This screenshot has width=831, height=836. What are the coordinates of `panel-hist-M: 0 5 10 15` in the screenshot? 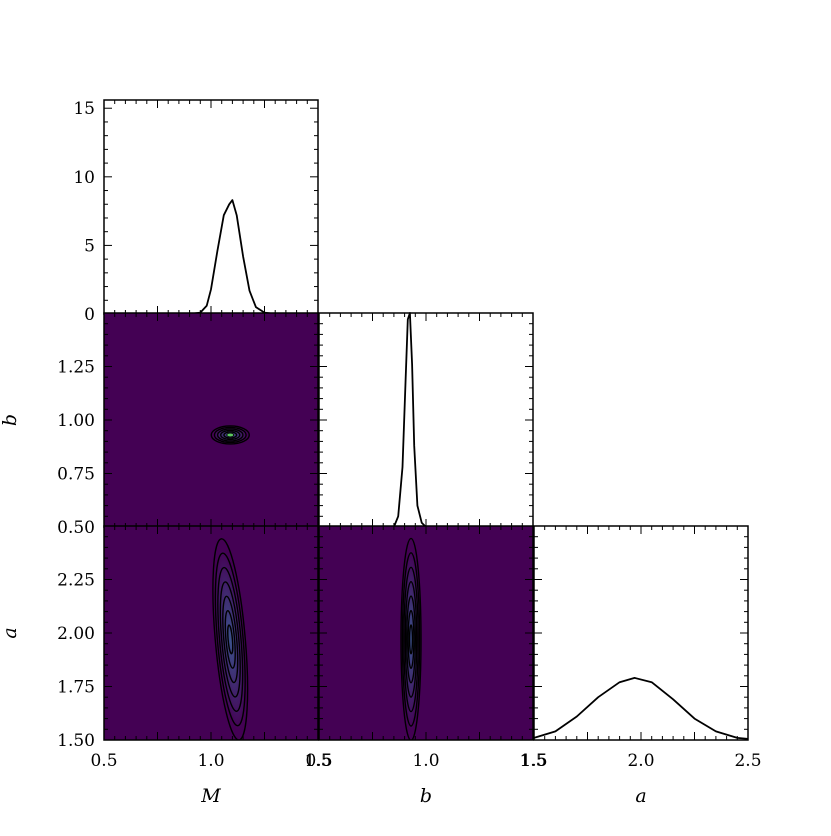 It's located at (196, 212).